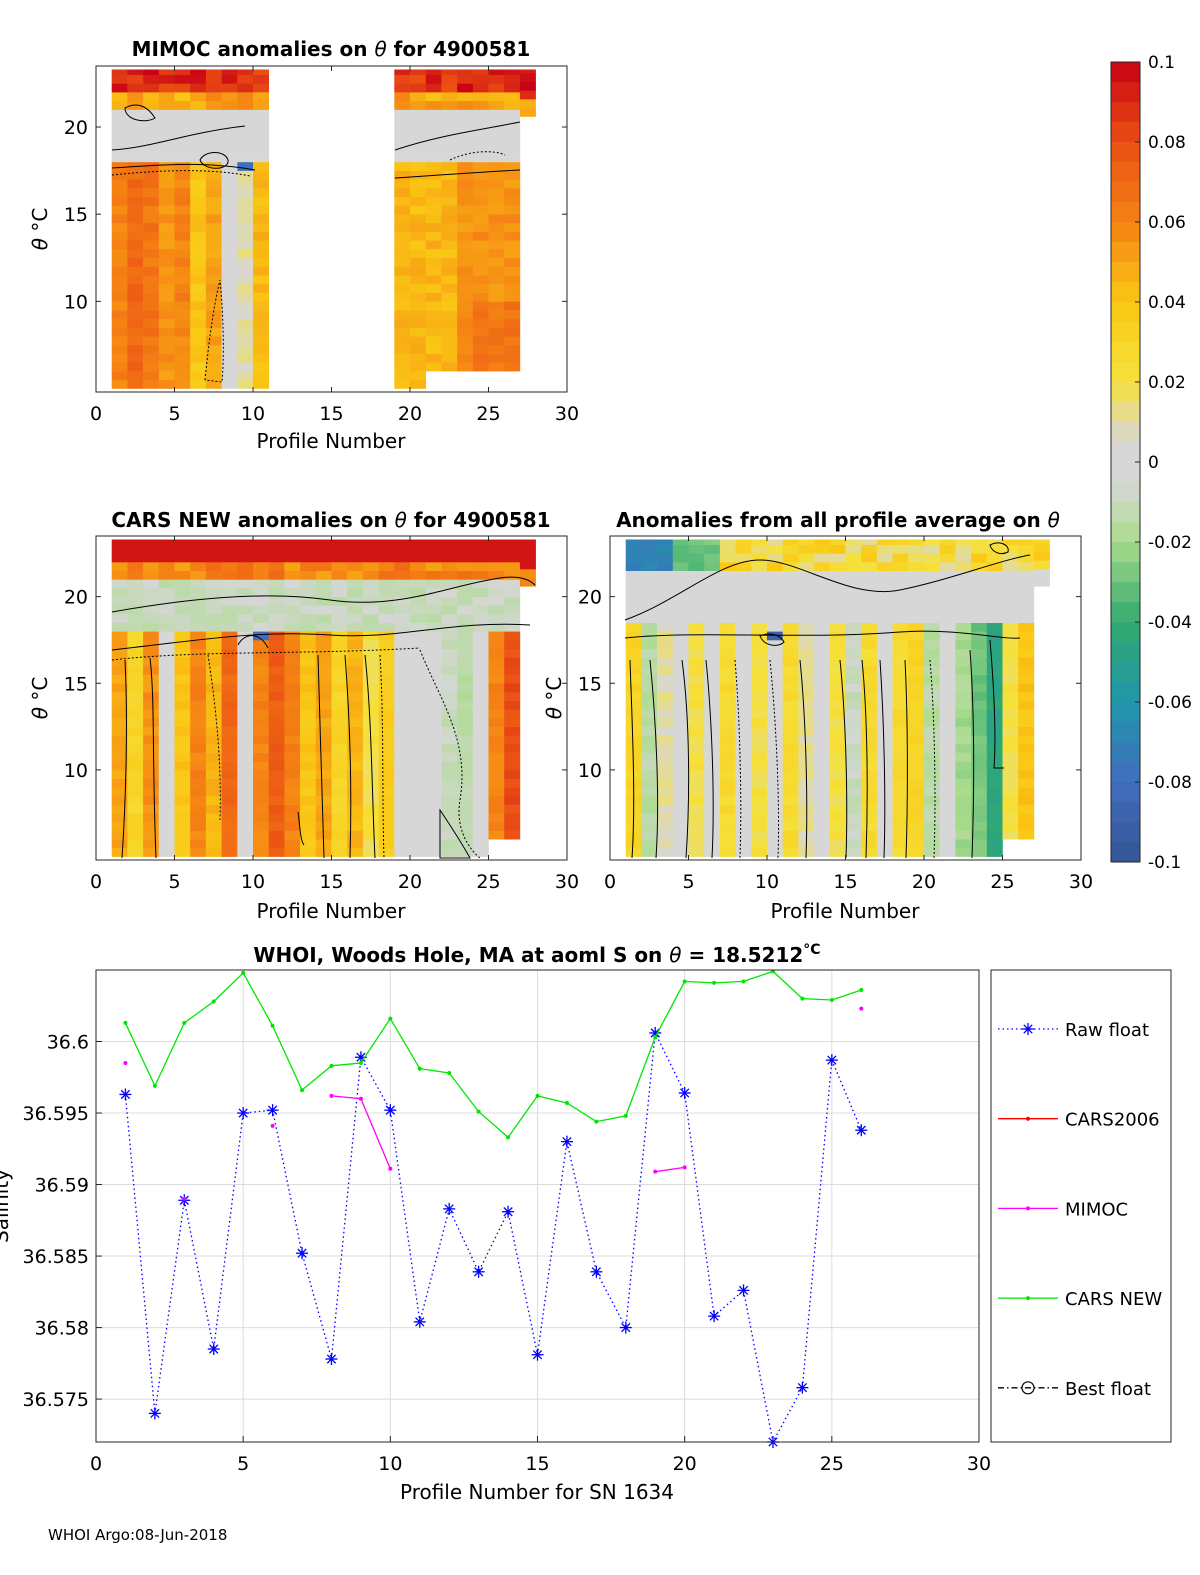 The image size is (1200, 1575). Describe the element at coordinates (214, 1349) in the screenshot. I see `raw-float-point-stroke` at that location.